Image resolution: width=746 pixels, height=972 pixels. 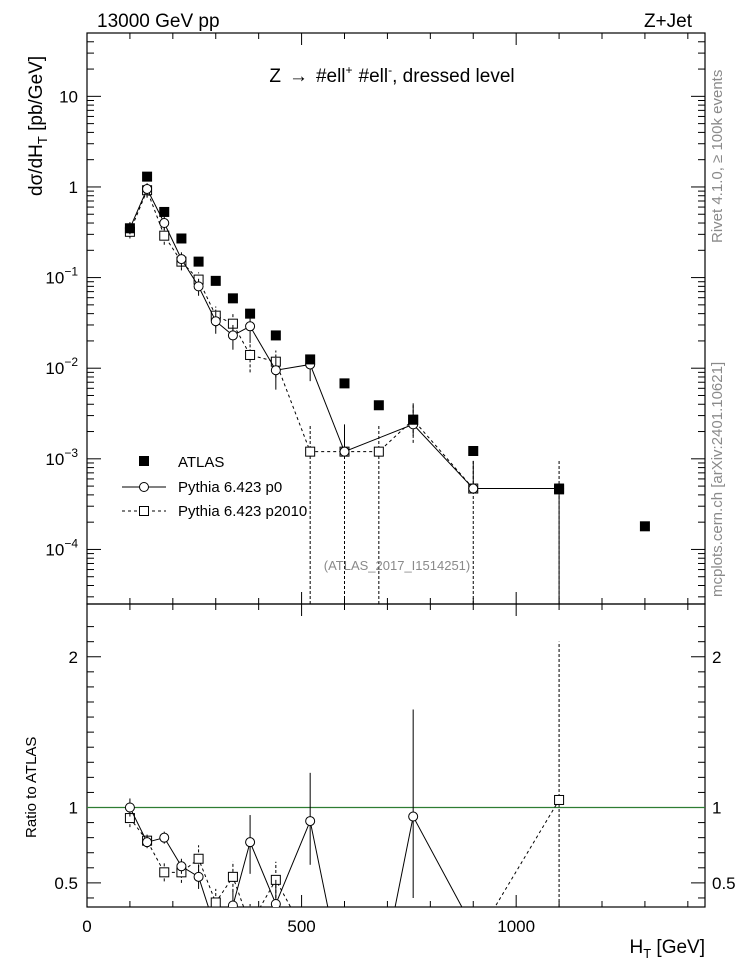 I want to click on title-suffix: , dressed level, so click(x=453, y=76).